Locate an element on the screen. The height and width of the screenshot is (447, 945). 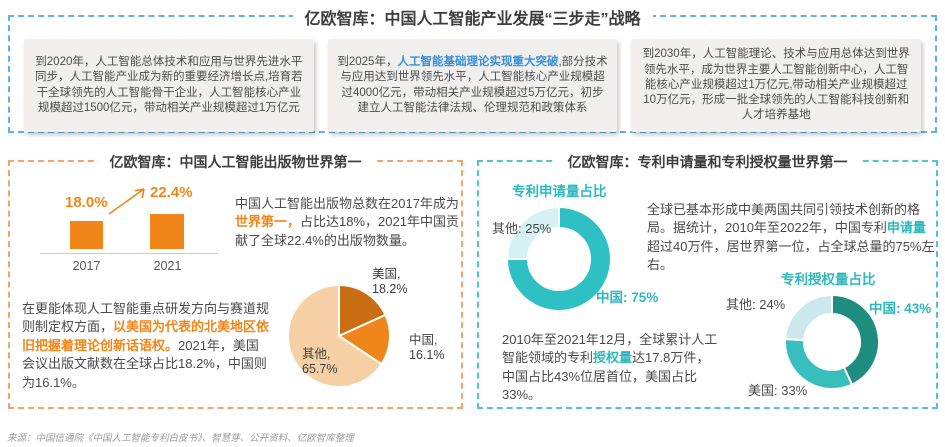
patent-applications-donut-chart is located at coordinates (559, 259).